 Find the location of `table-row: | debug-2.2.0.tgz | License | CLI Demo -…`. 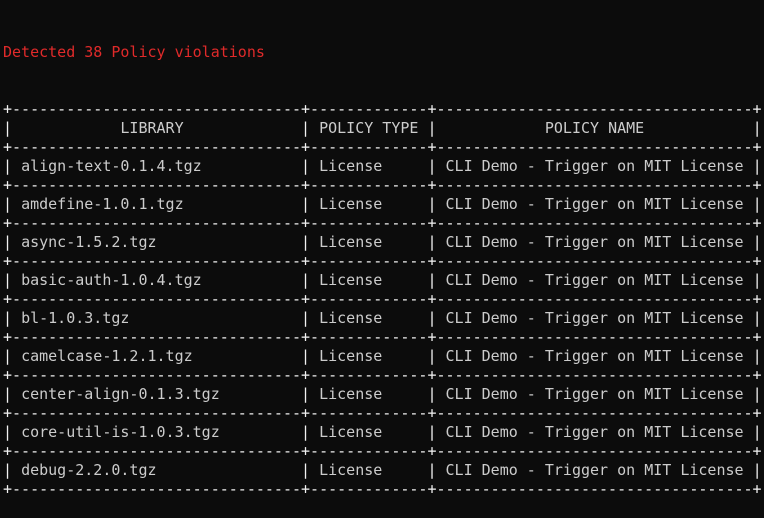

table-row: | debug-2.2.0.tgz | License | CLI Demo -… is located at coordinates (382, 470).